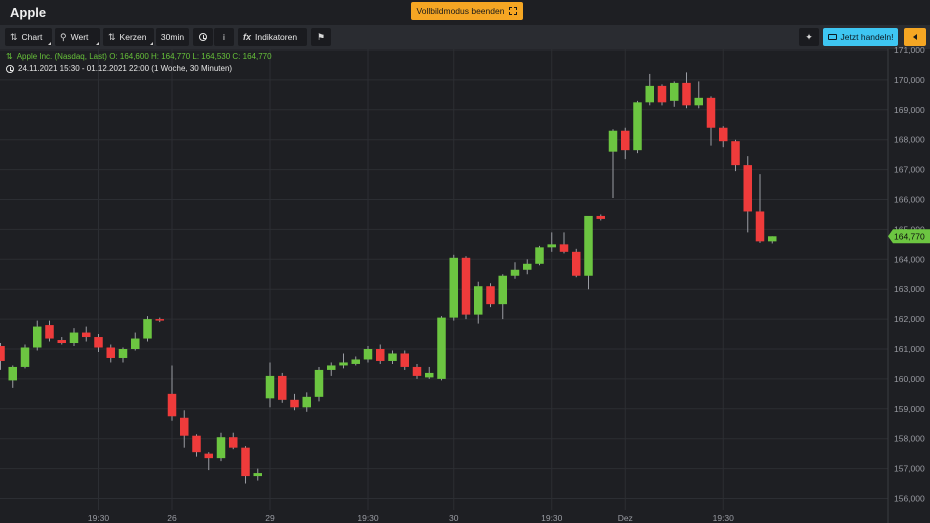  What do you see at coordinates (909, 439) in the screenshot?
I see `y-tick-label: 158,000` at bounding box center [909, 439].